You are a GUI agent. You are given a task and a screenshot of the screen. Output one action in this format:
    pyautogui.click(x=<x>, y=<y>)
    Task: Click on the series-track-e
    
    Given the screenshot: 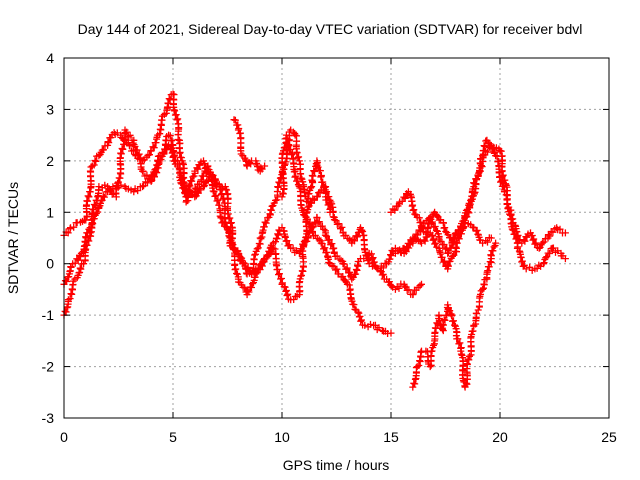 What is the action you would take?
    pyautogui.click(x=480, y=207)
    